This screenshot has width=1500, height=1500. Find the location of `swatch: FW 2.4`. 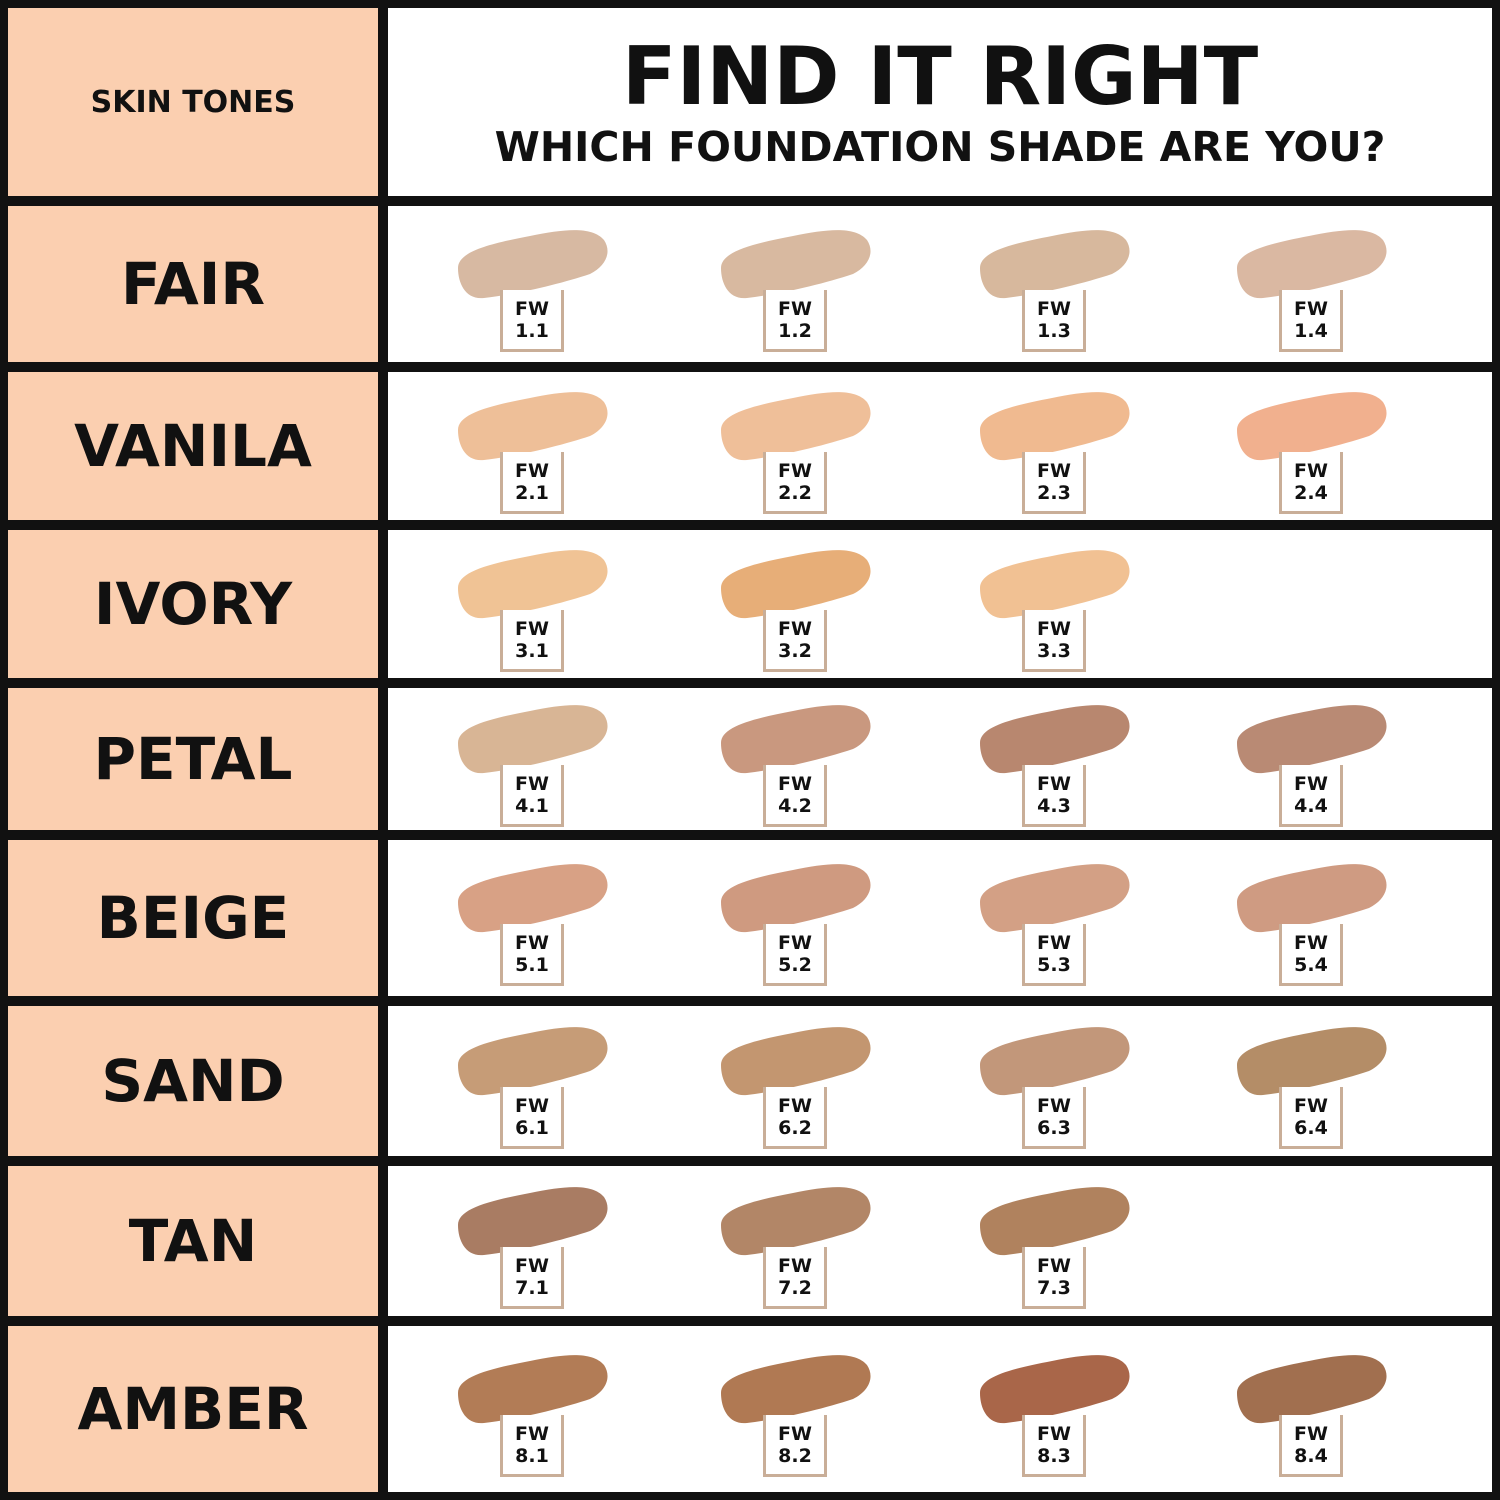

swatch: FW 2.4 is located at coordinates (1312, 456).